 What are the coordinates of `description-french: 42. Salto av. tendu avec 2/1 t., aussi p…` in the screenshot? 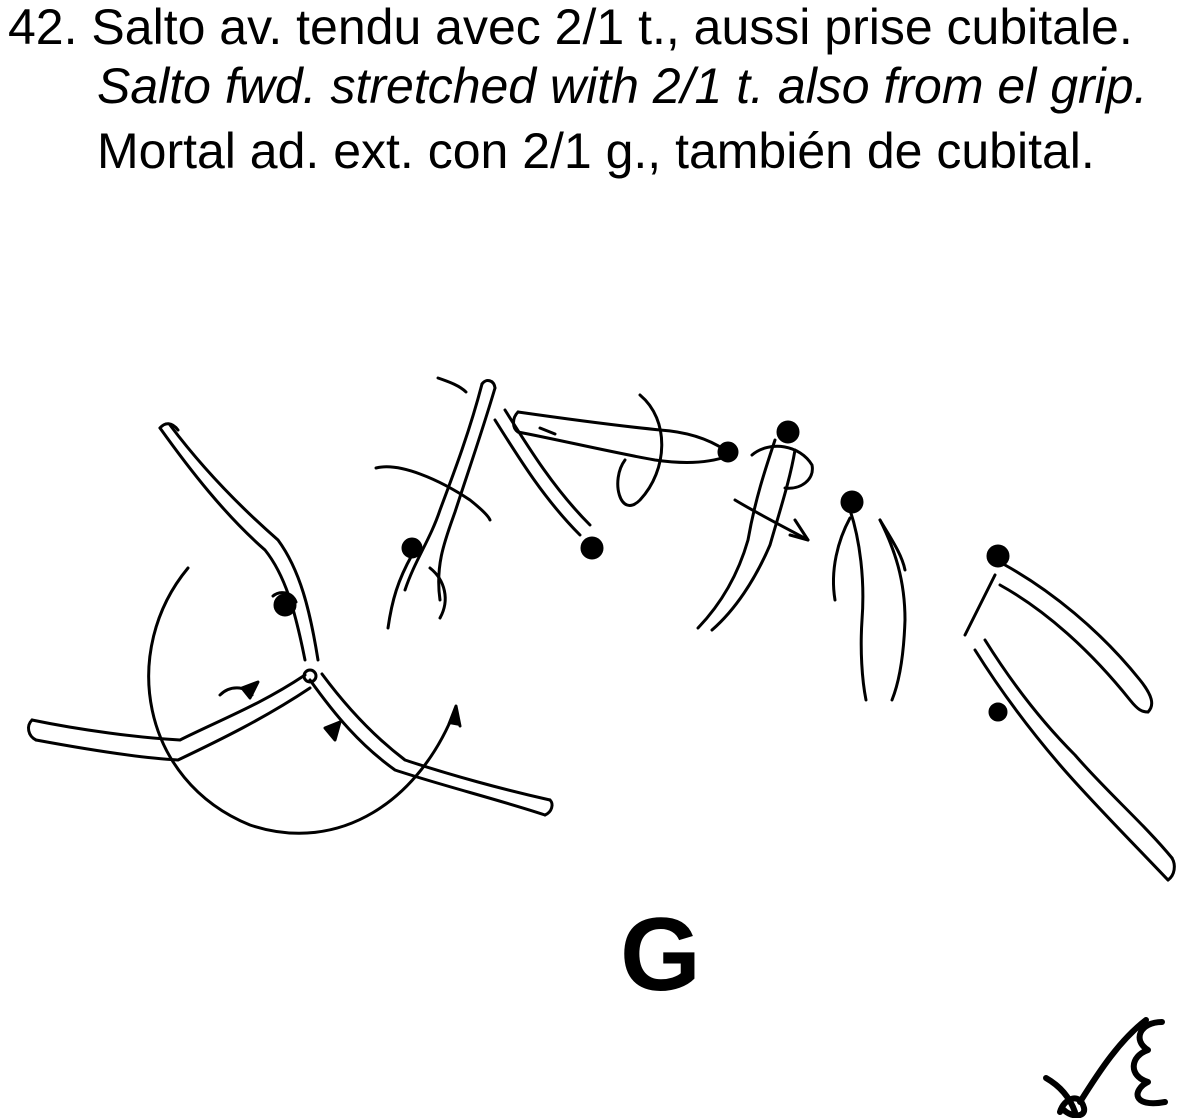 It's located at (570, 27).